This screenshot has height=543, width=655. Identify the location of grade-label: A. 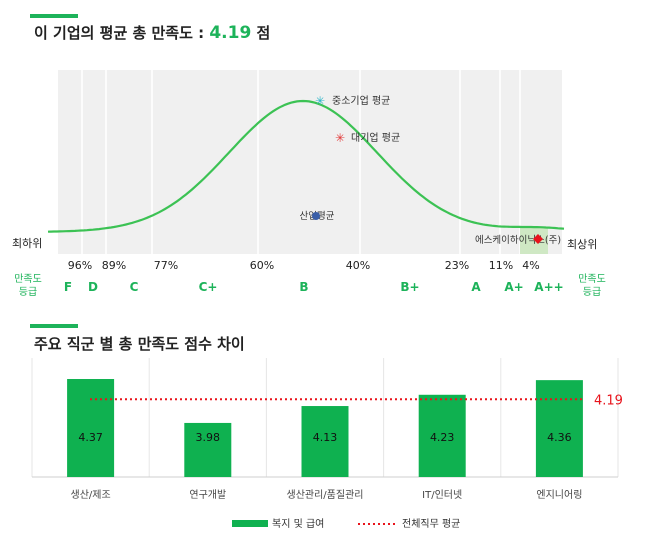
(476, 287).